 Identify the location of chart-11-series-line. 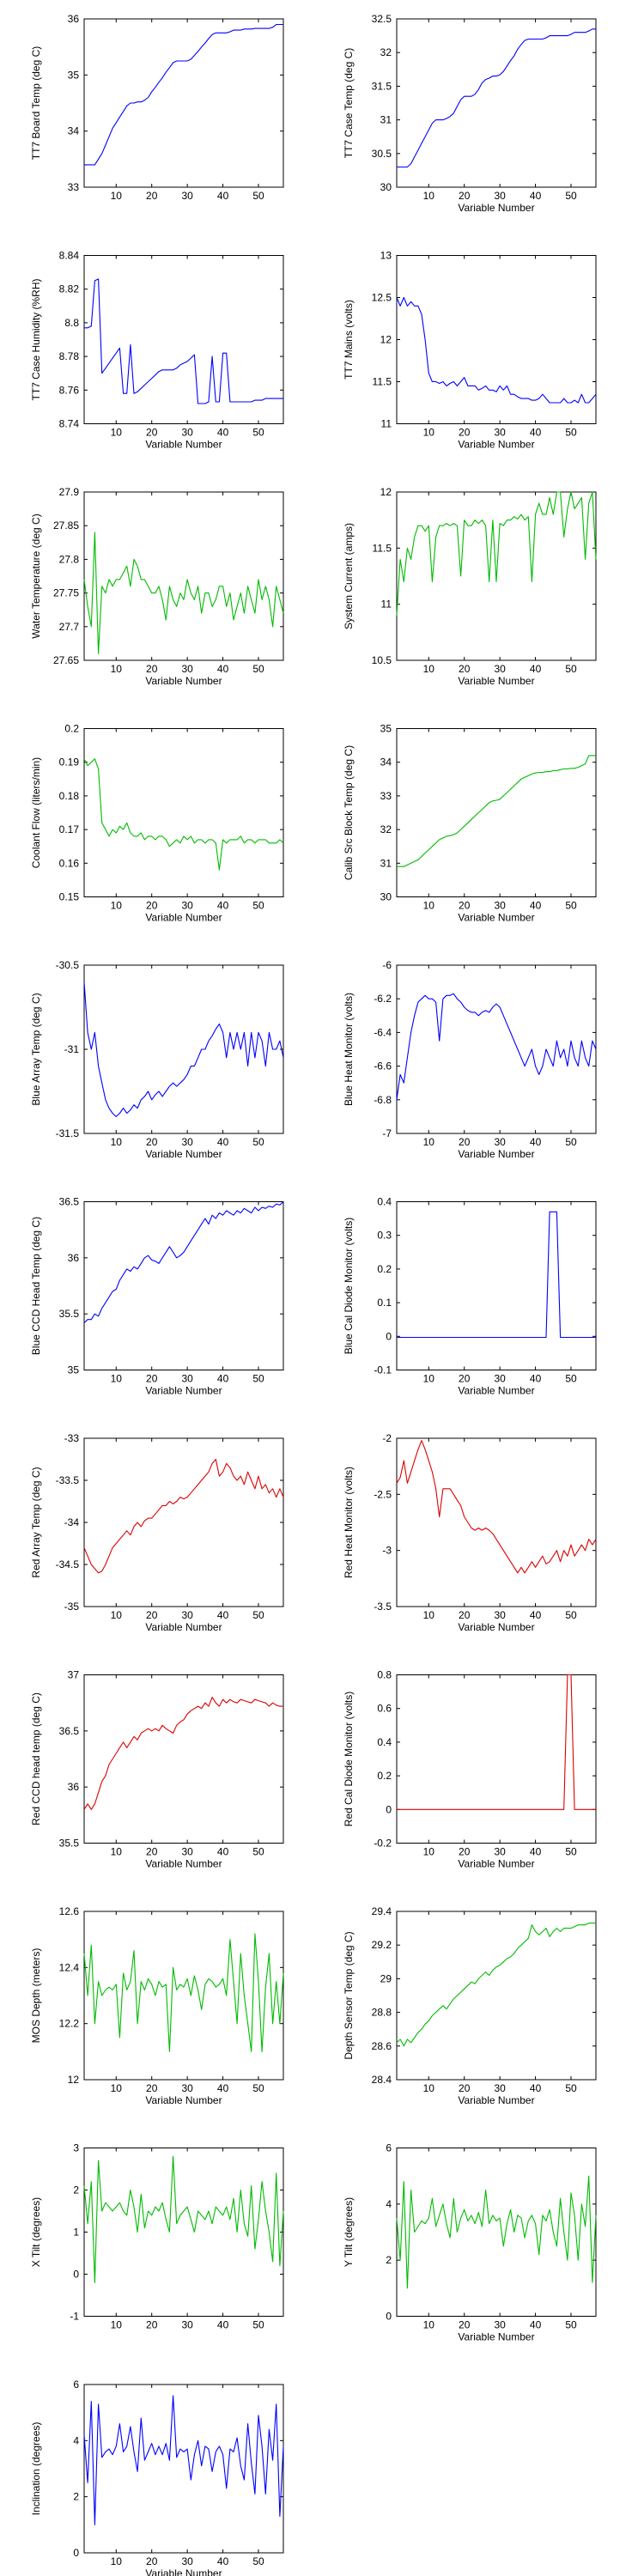
(497, 1275).